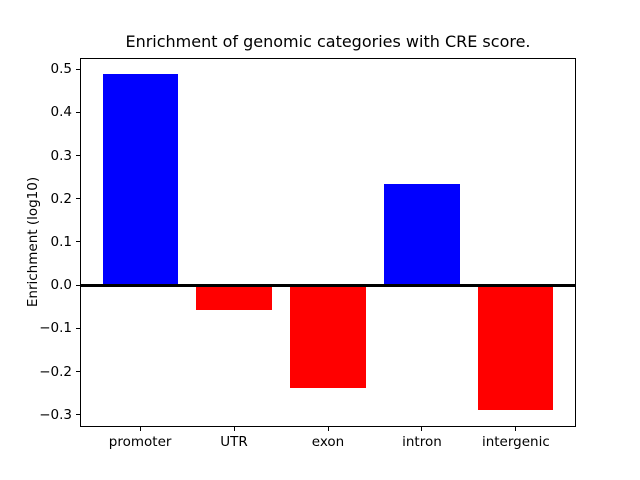  Describe the element at coordinates (328, 336) in the screenshot. I see `bar-exon` at that location.